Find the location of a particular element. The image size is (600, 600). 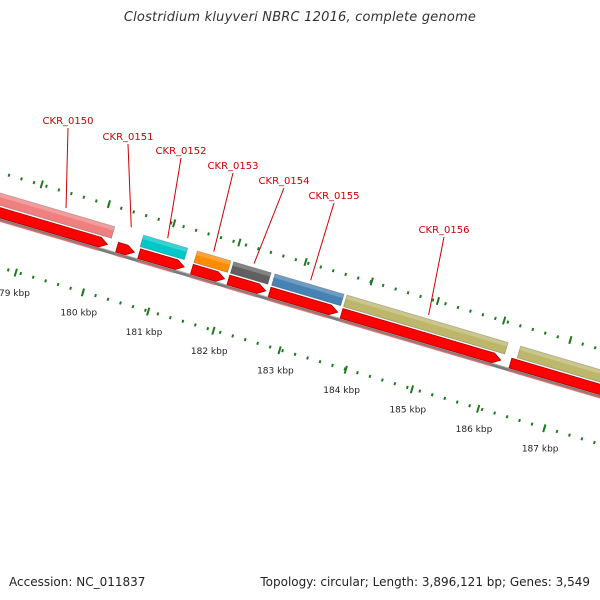

gene-label: CKR_0154 is located at coordinates (284, 181).